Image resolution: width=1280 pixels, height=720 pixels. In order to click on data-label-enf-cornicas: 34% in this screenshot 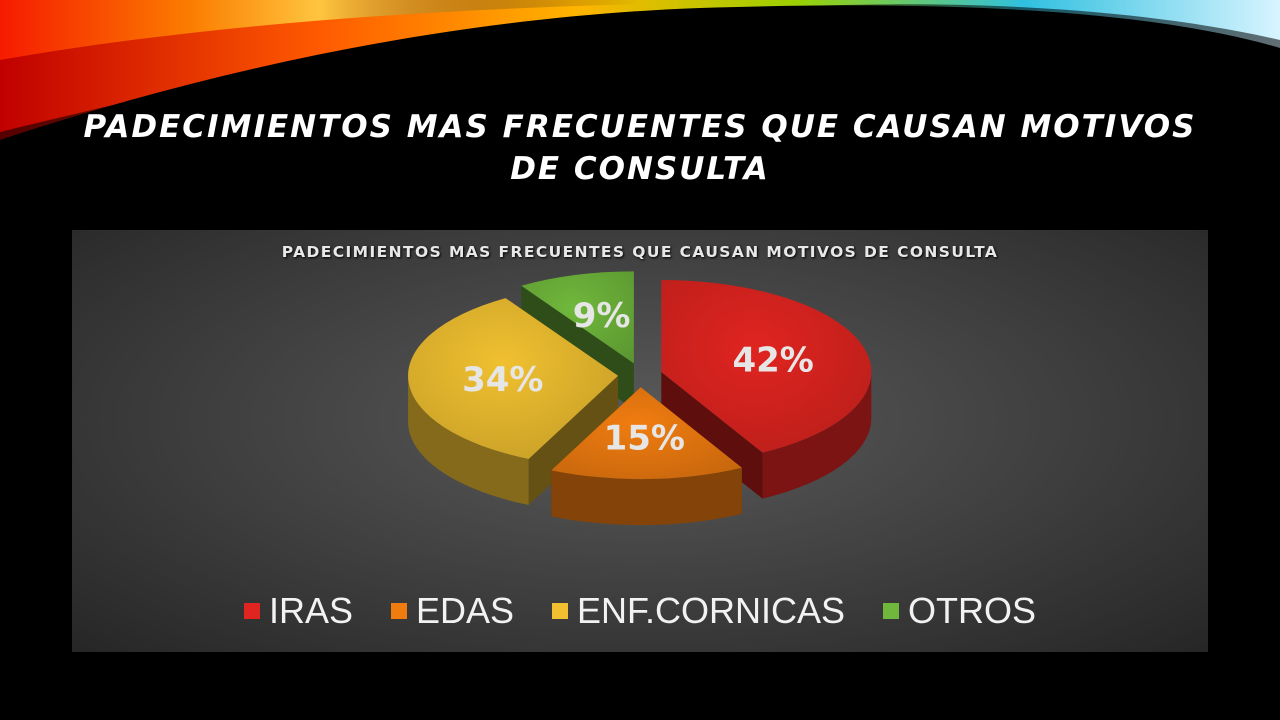, I will do `click(502, 380)`.